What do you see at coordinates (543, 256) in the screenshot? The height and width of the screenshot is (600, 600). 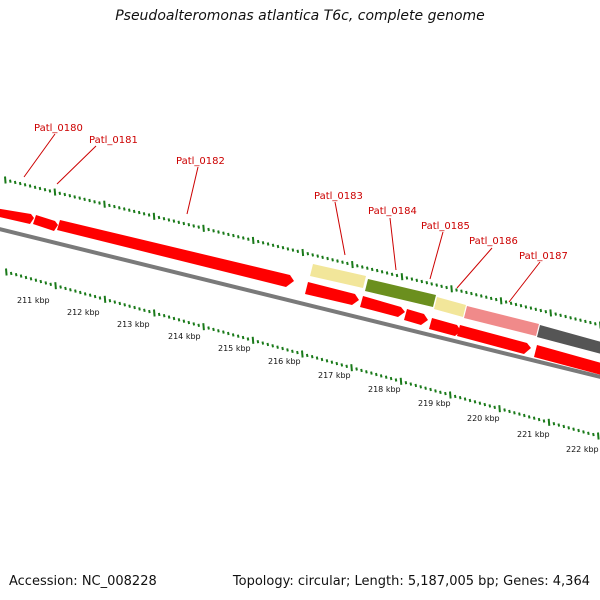 I see `label-patl-0187: Patl_0187` at bounding box center [543, 256].